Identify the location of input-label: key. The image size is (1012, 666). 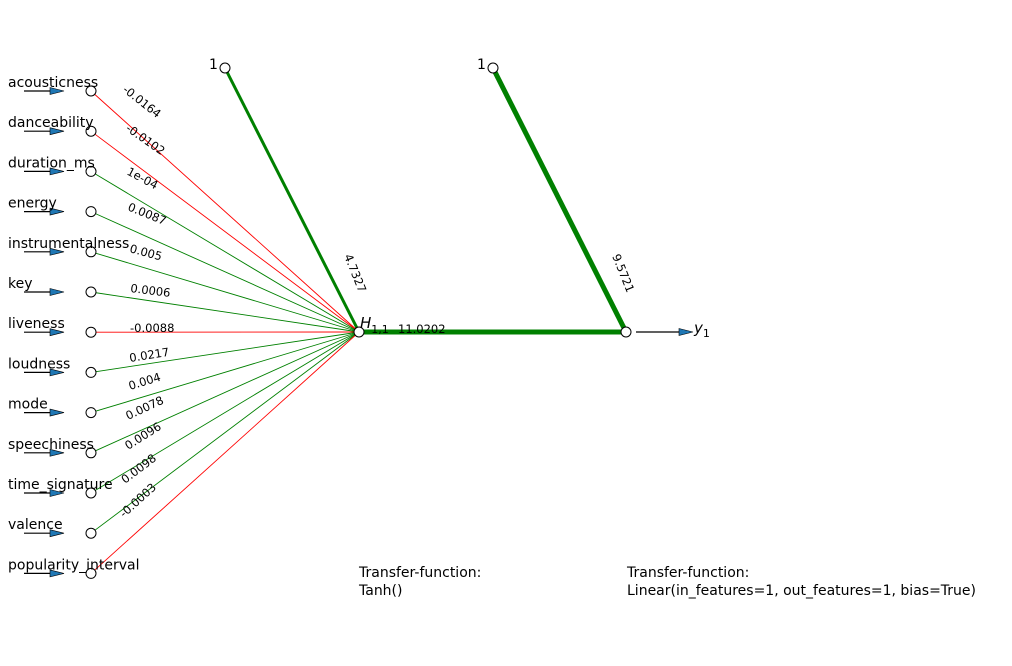
(20, 284).